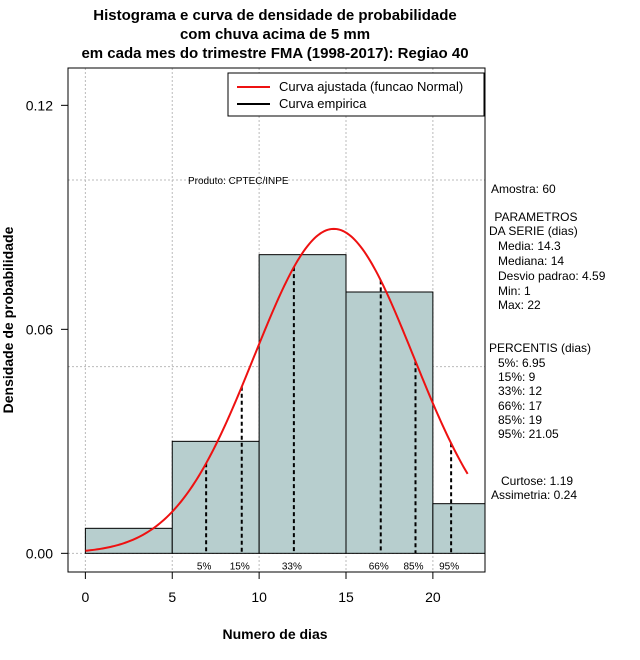  What do you see at coordinates (204, 566) in the screenshot?
I see `percentile-label-0: 5%` at bounding box center [204, 566].